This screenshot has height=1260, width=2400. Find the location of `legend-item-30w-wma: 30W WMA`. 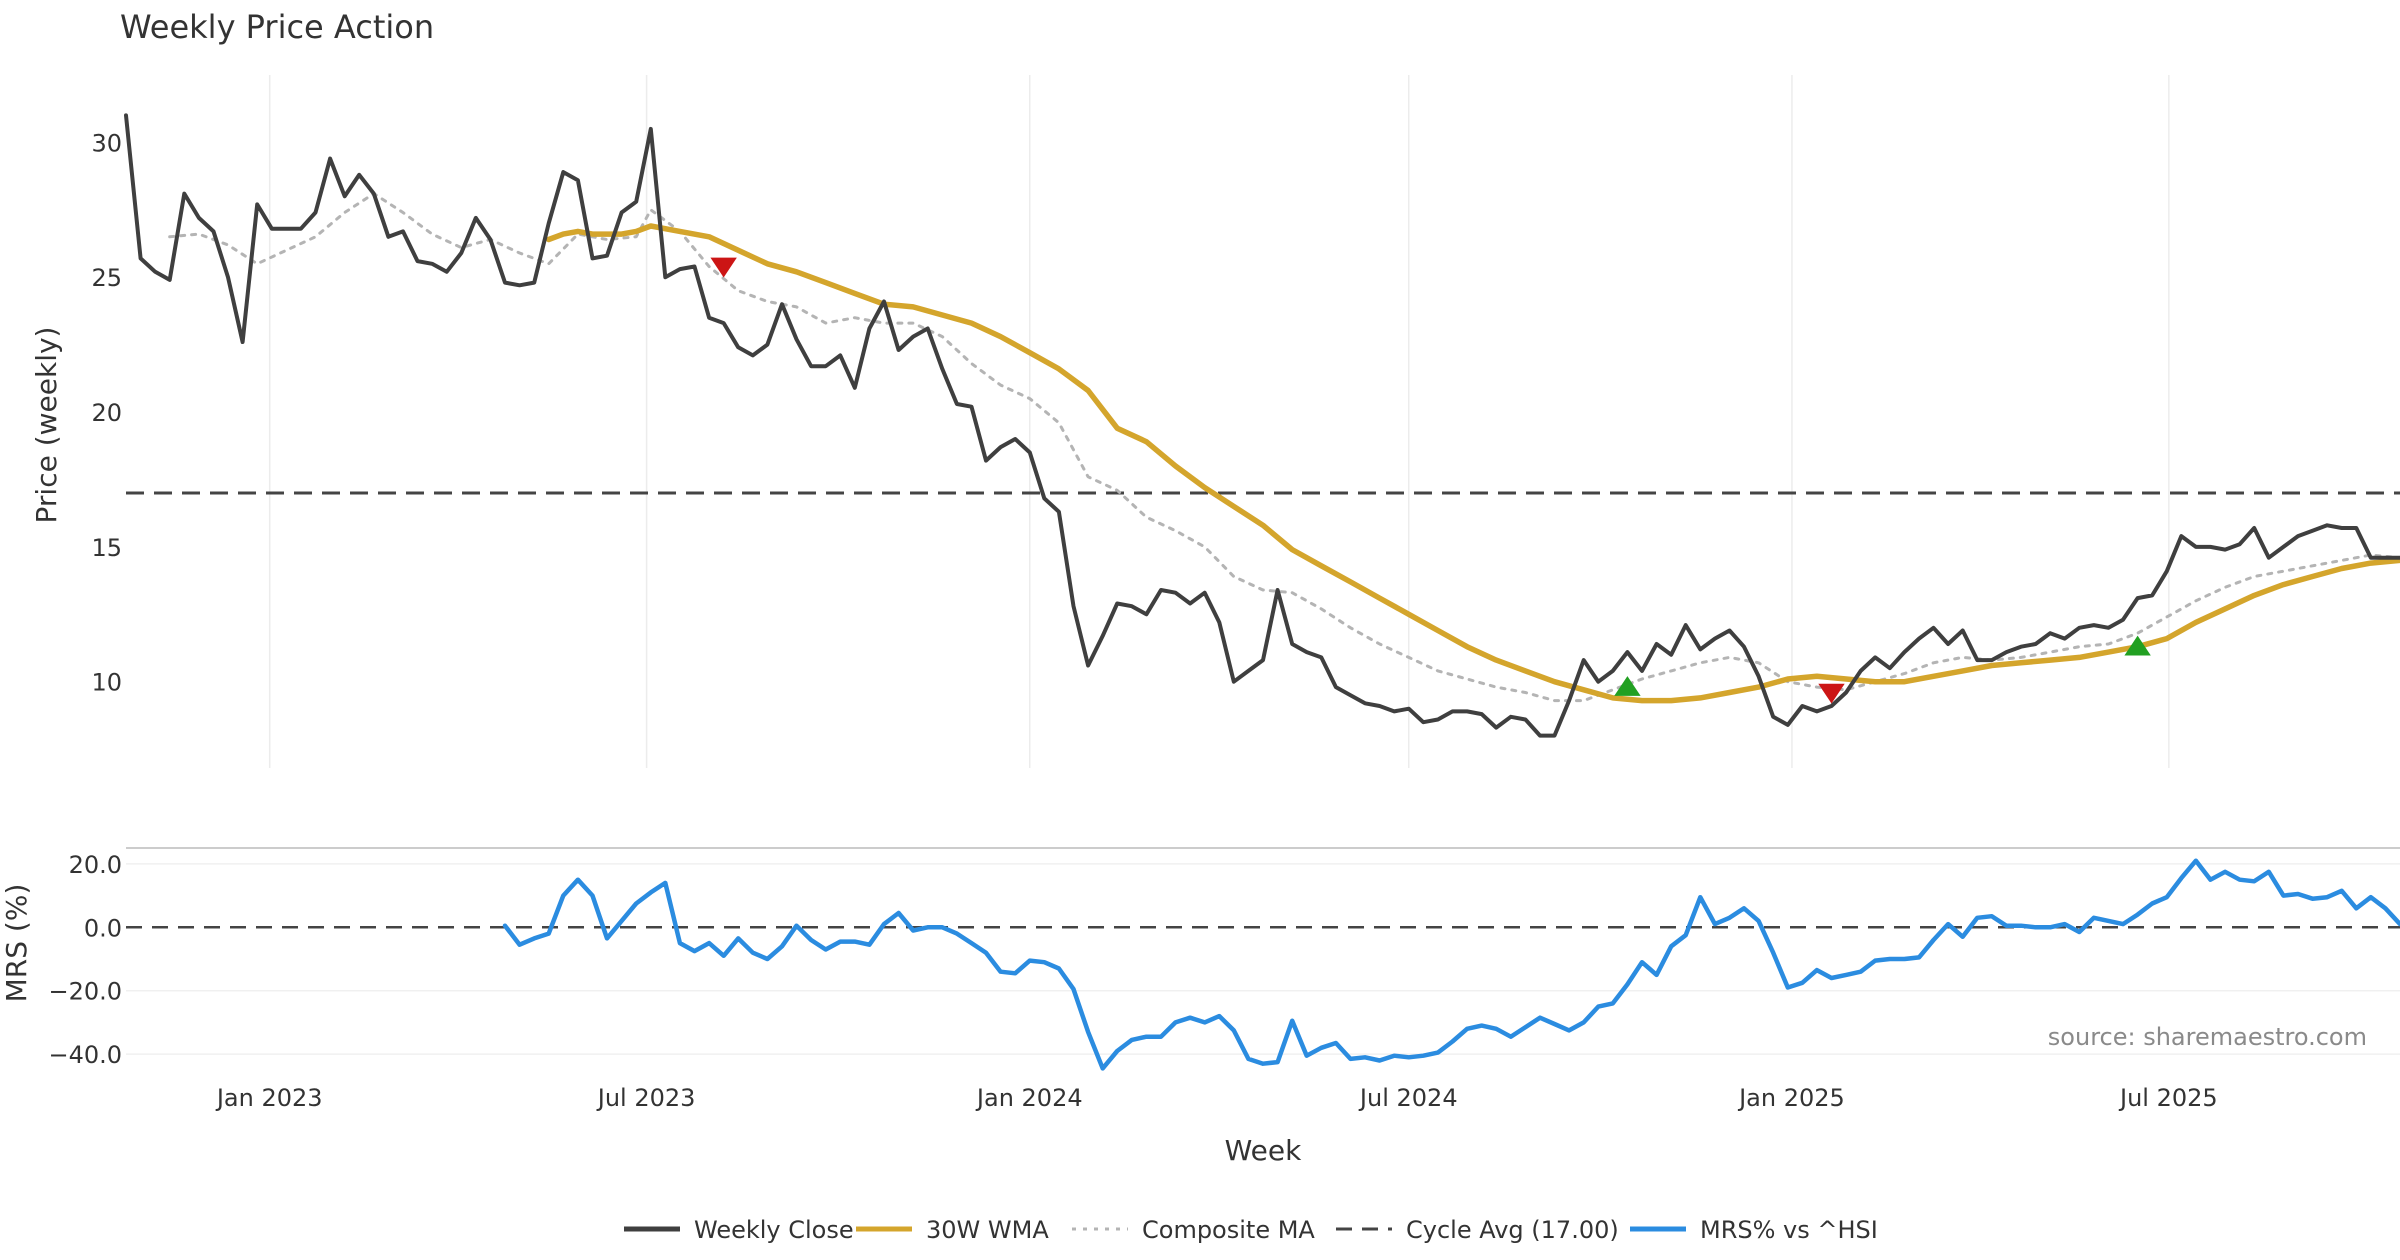

legend-item-30w-wma: 30W WMA is located at coordinates (952, 1230).